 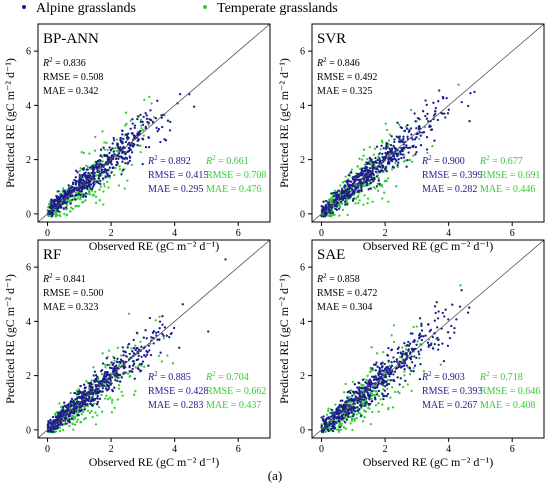 What do you see at coordinates (175, 189) in the screenshot?
I see `stat-alpine-mae: MAE = 0.295` at bounding box center [175, 189].